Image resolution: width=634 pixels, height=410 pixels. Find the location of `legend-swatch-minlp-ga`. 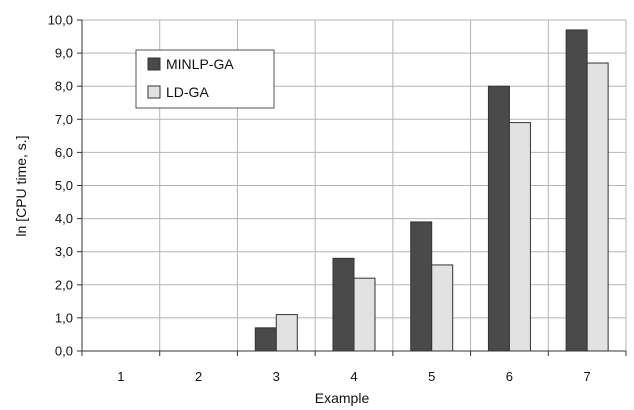

legend-swatch-minlp-ga is located at coordinates (154, 64).